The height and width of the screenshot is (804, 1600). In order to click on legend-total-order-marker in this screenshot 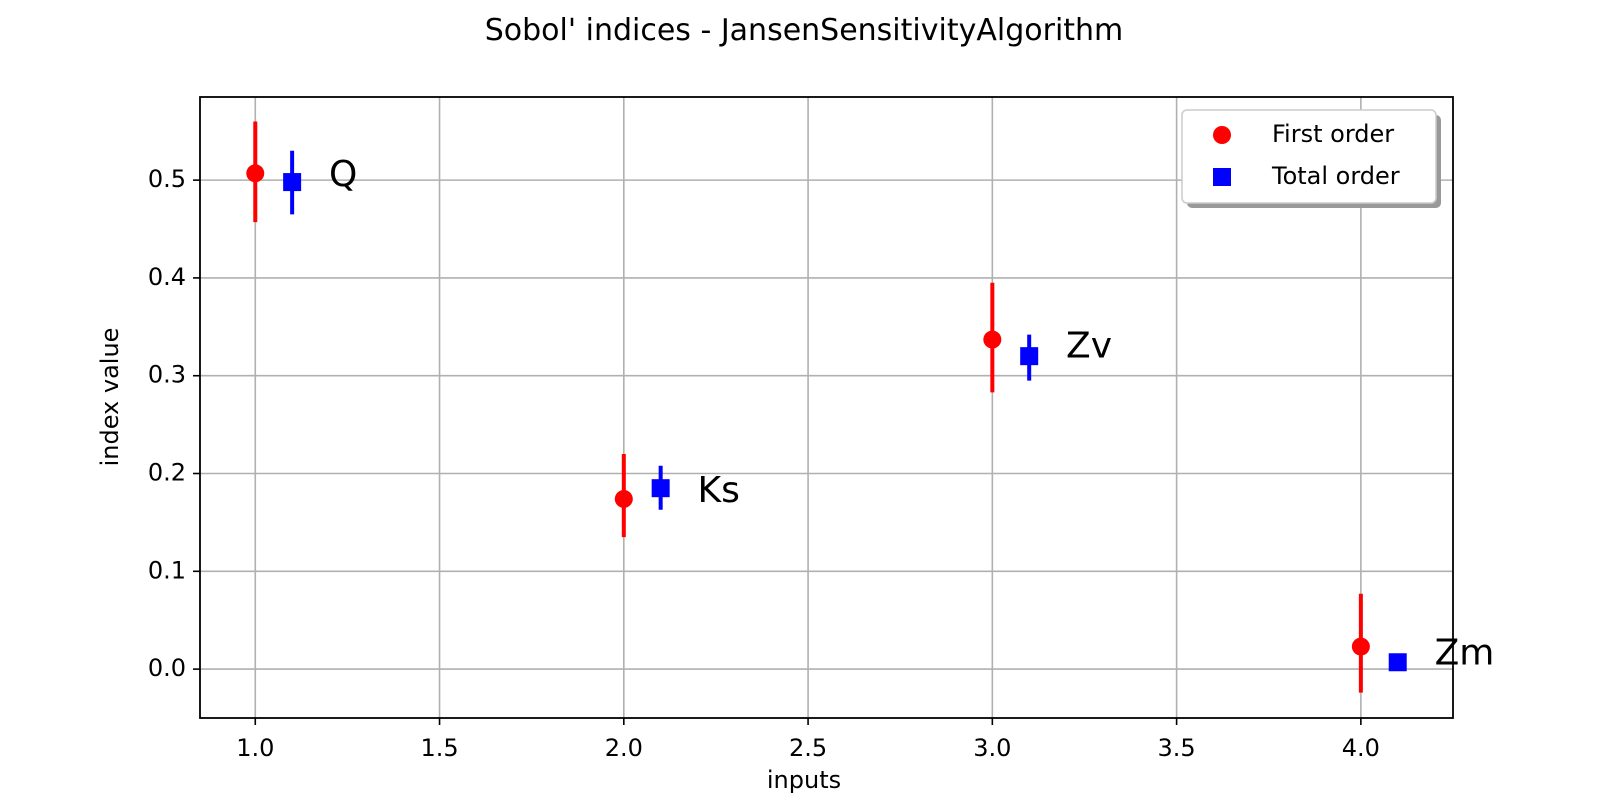, I will do `click(1222, 177)`.